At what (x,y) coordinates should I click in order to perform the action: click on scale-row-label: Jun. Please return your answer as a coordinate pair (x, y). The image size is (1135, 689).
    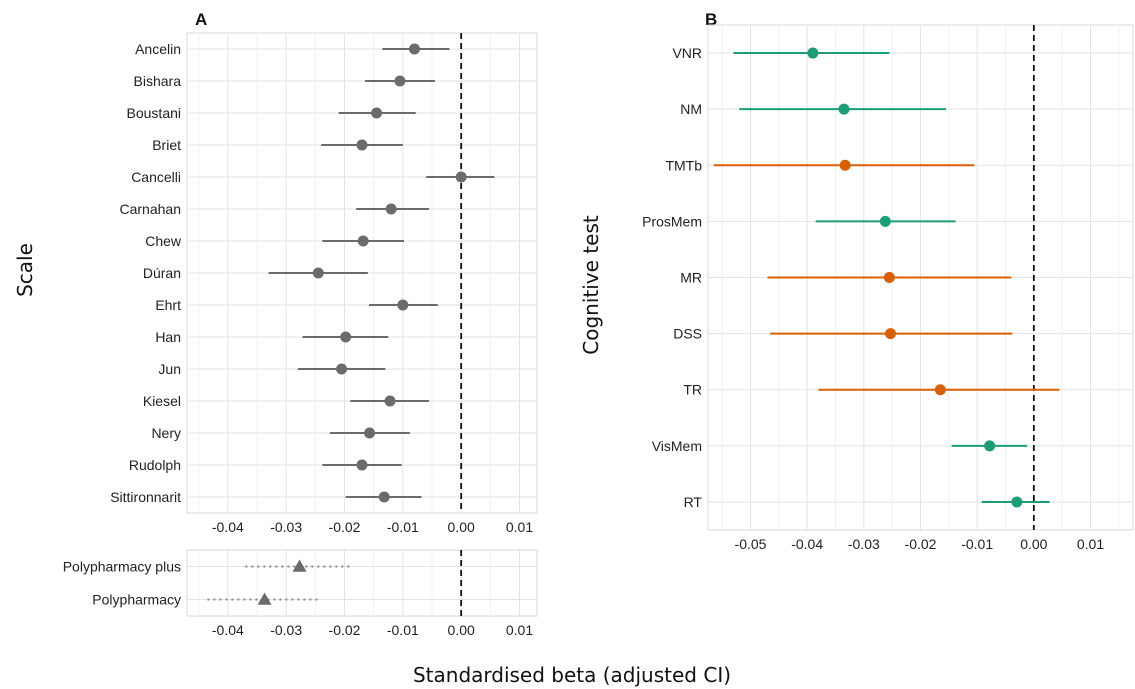
    Looking at the image, I should click on (169, 369).